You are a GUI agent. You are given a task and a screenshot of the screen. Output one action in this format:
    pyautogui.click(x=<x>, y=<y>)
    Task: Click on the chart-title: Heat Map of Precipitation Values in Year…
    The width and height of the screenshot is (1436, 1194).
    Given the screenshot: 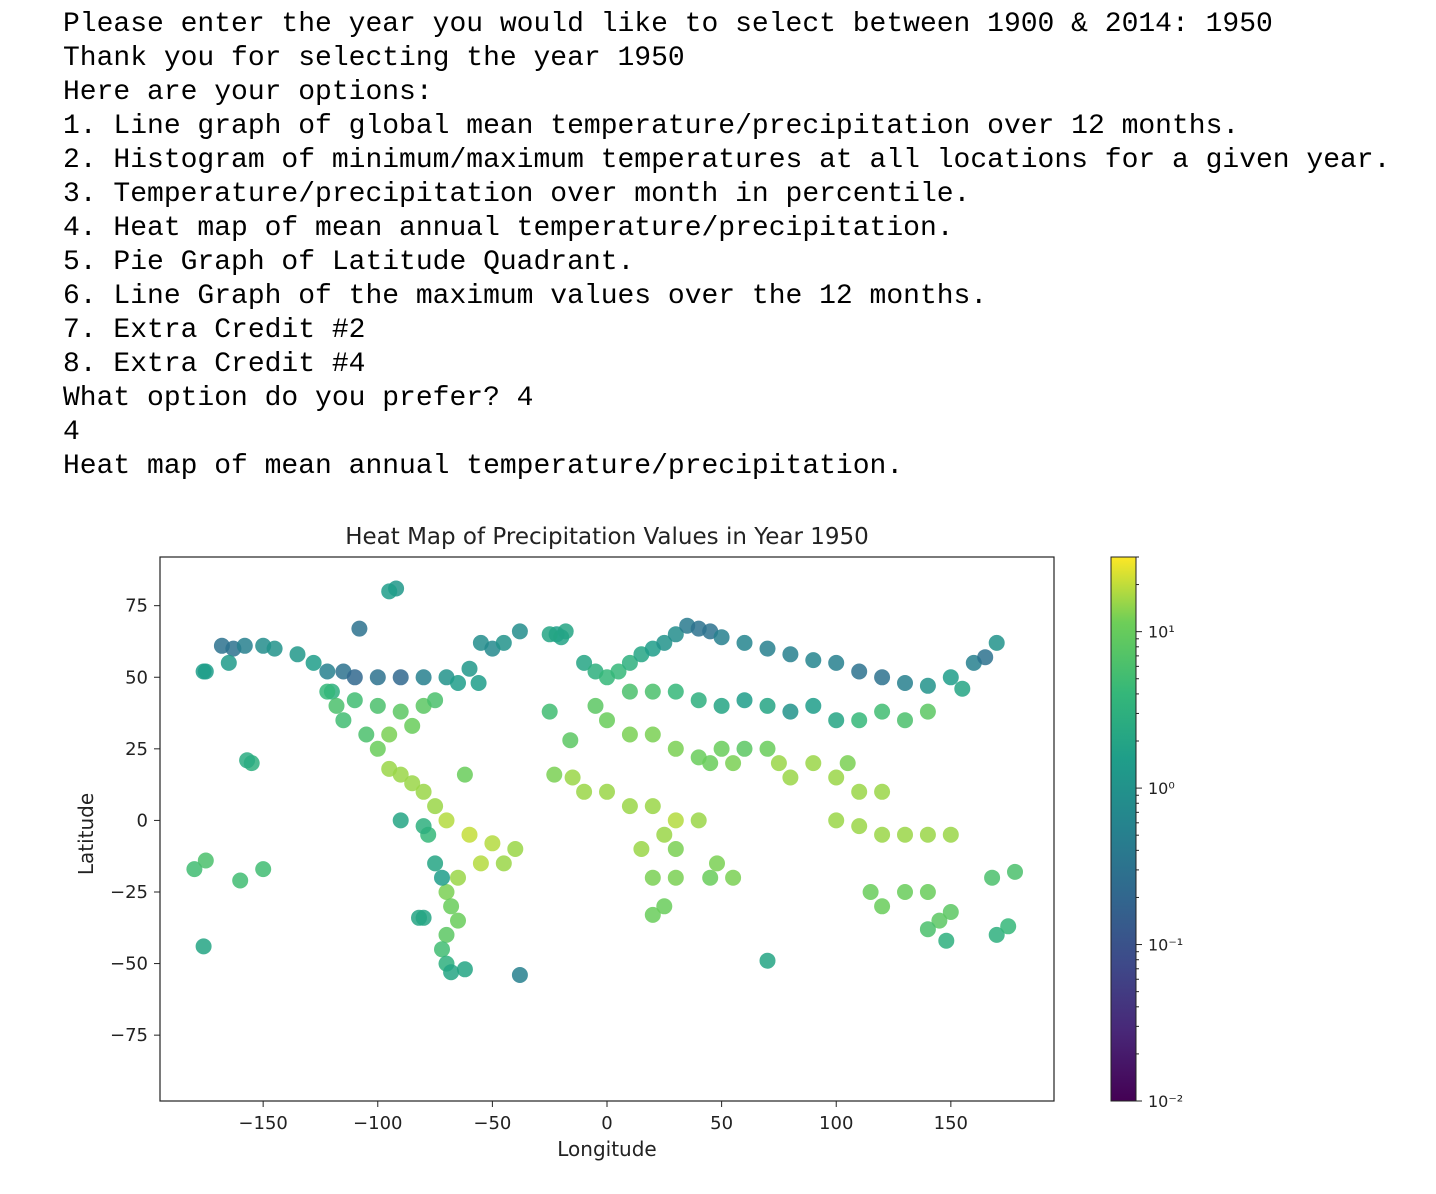 What is the action you would take?
    pyautogui.click(x=607, y=537)
    